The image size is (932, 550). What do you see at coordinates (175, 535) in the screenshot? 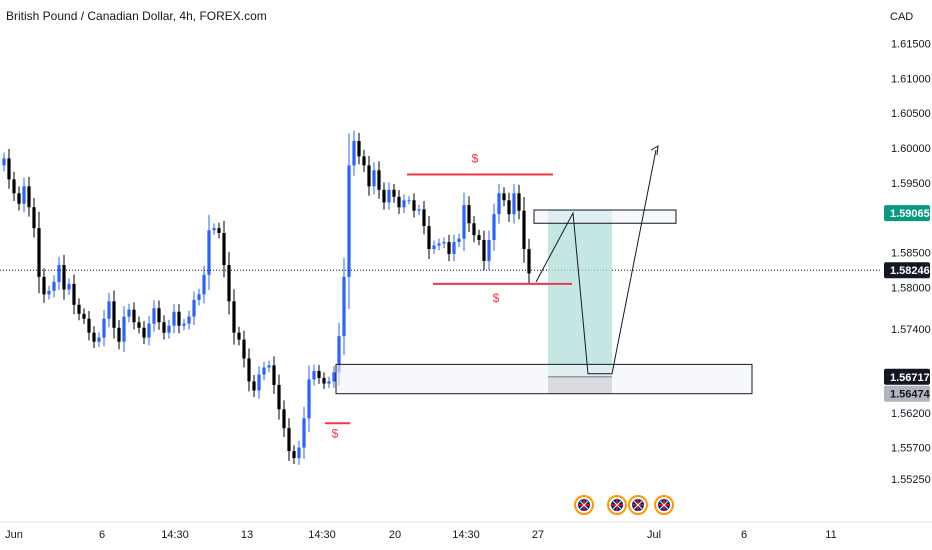
I see `x-tick-label: 14:30` at bounding box center [175, 535].